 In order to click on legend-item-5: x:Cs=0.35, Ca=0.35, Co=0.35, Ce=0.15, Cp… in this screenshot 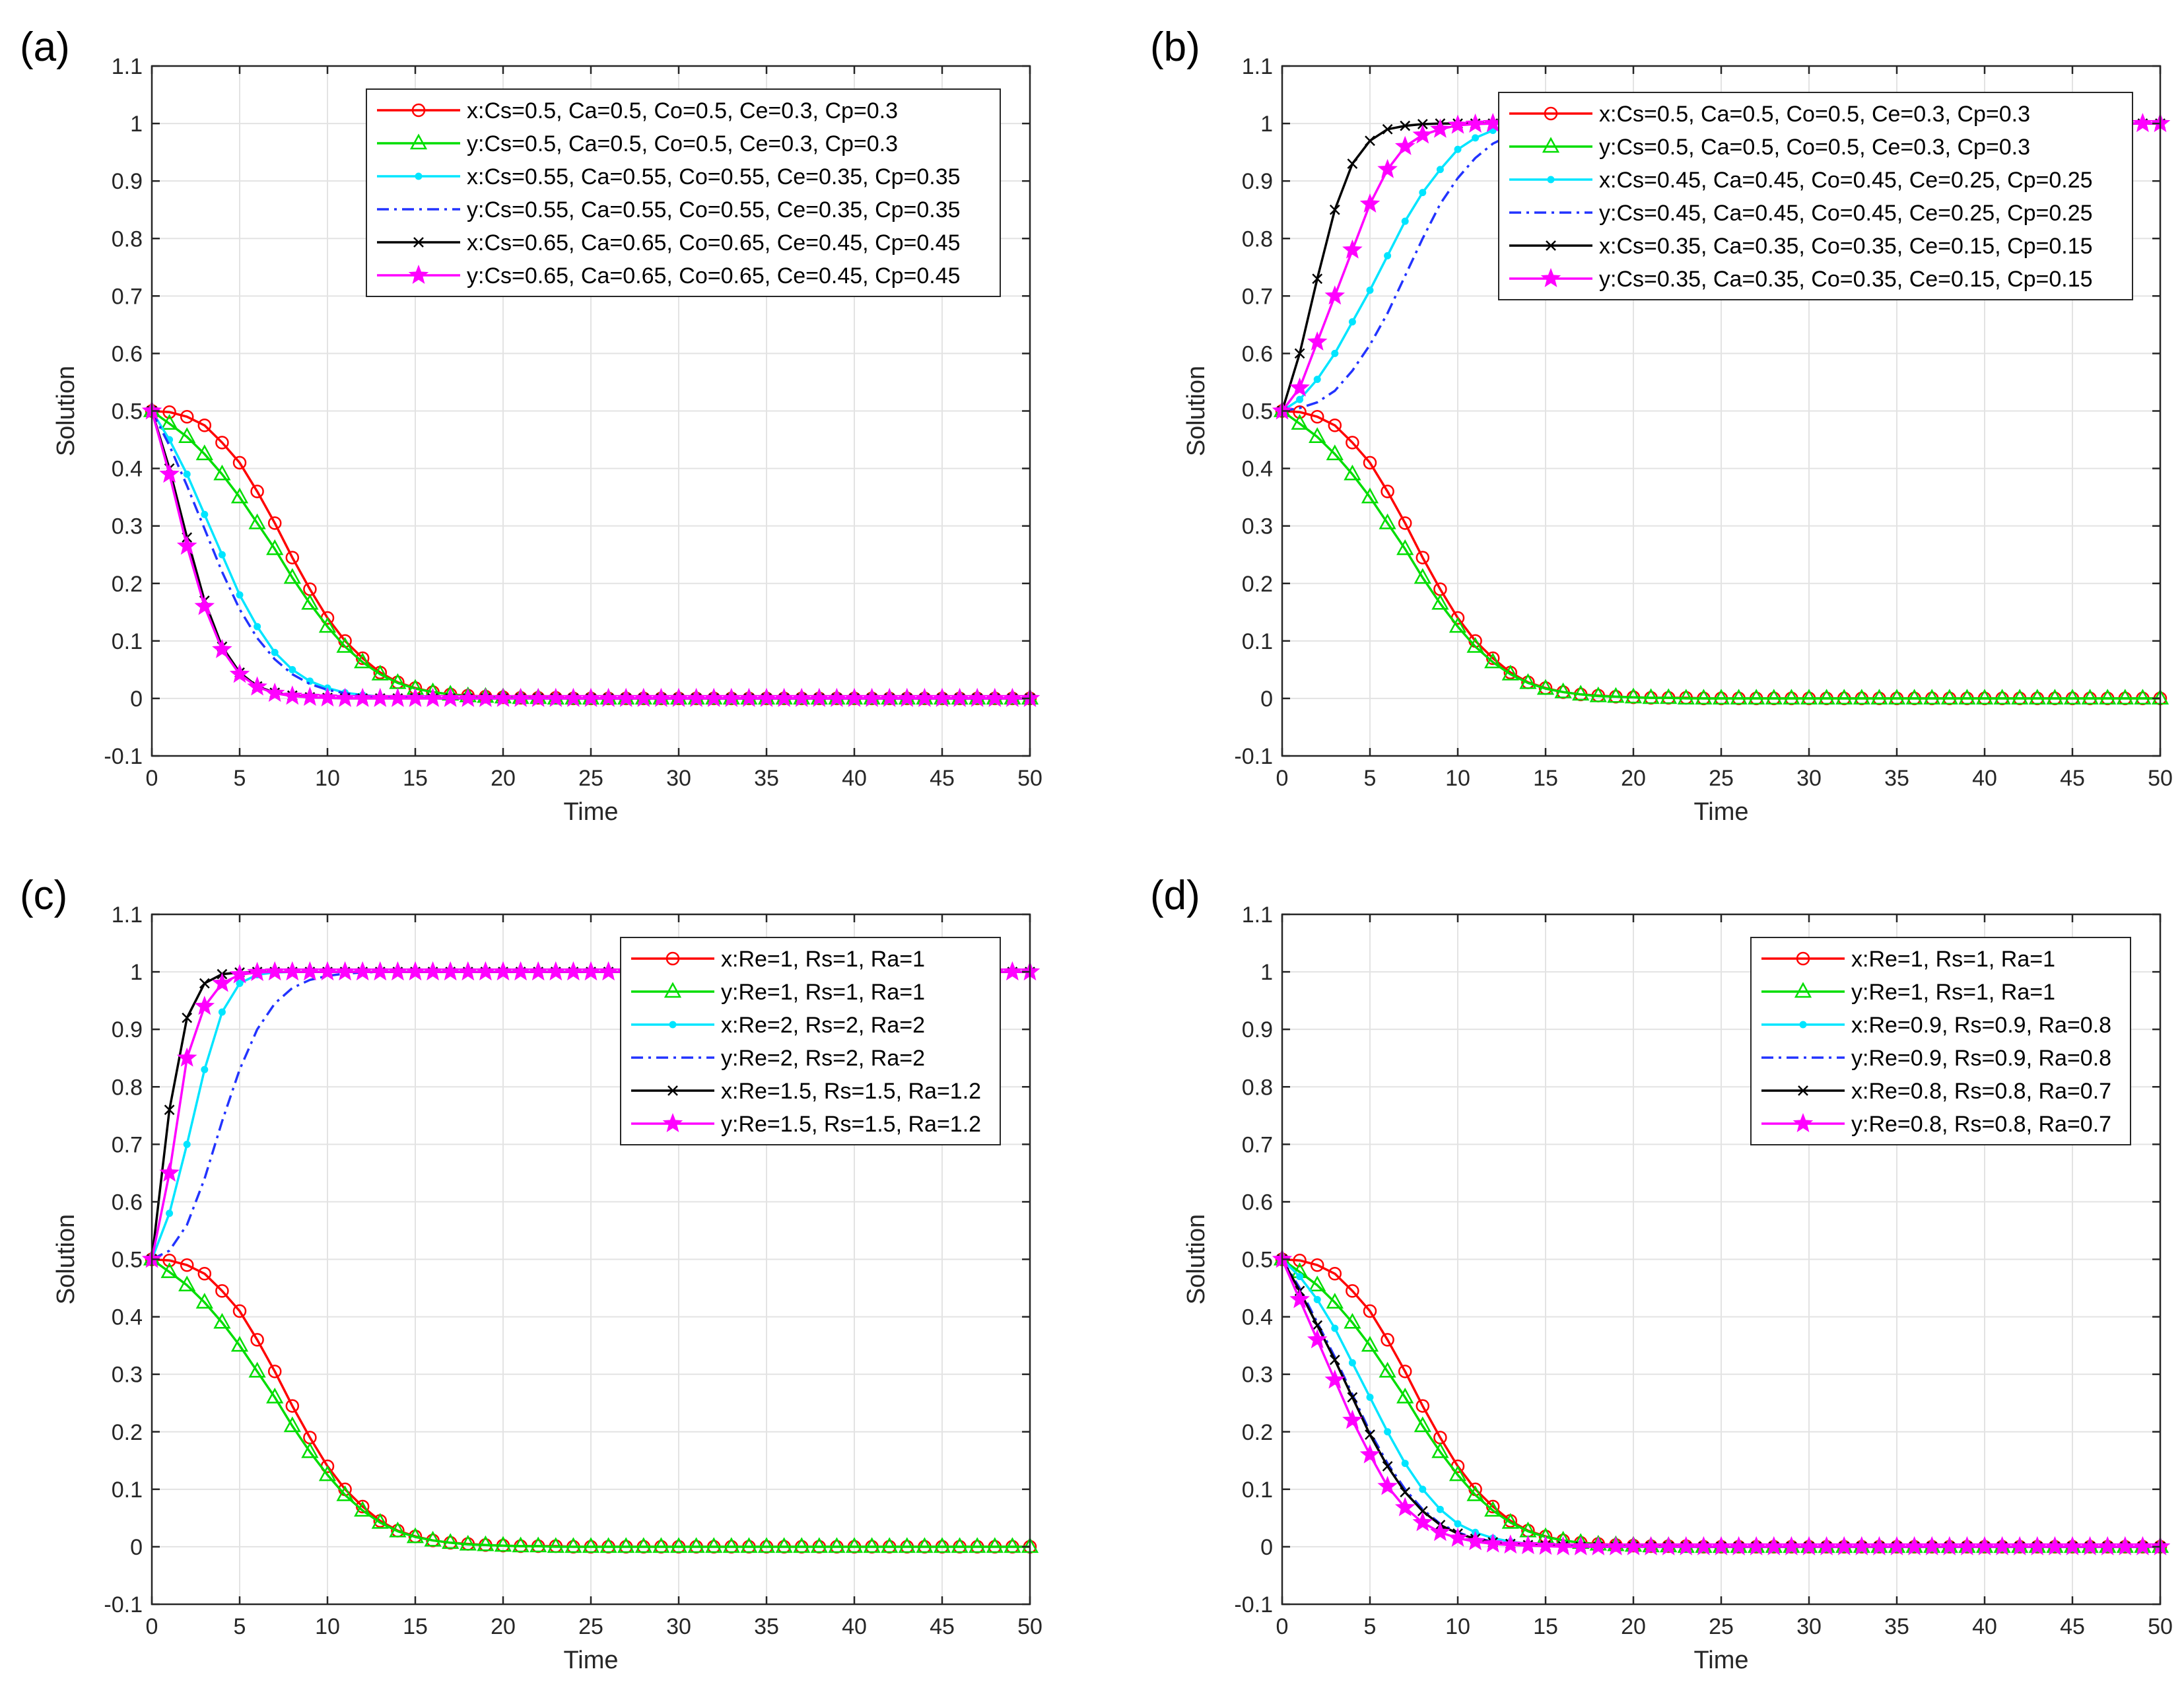, I will do `click(1801, 246)`.